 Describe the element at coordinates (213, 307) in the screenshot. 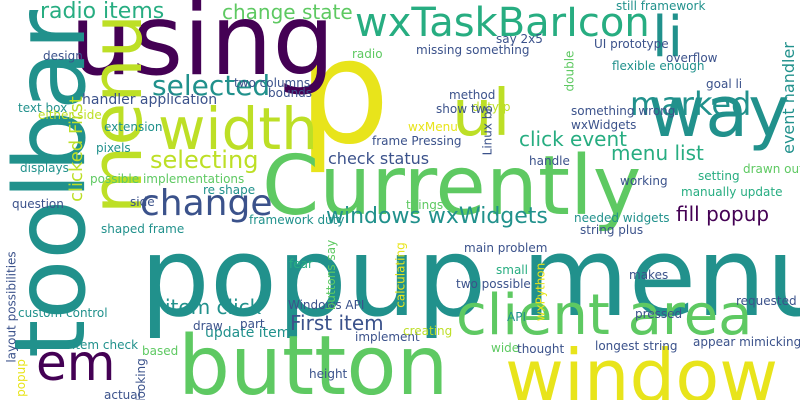

I see `cloud-word: item click` at that location.